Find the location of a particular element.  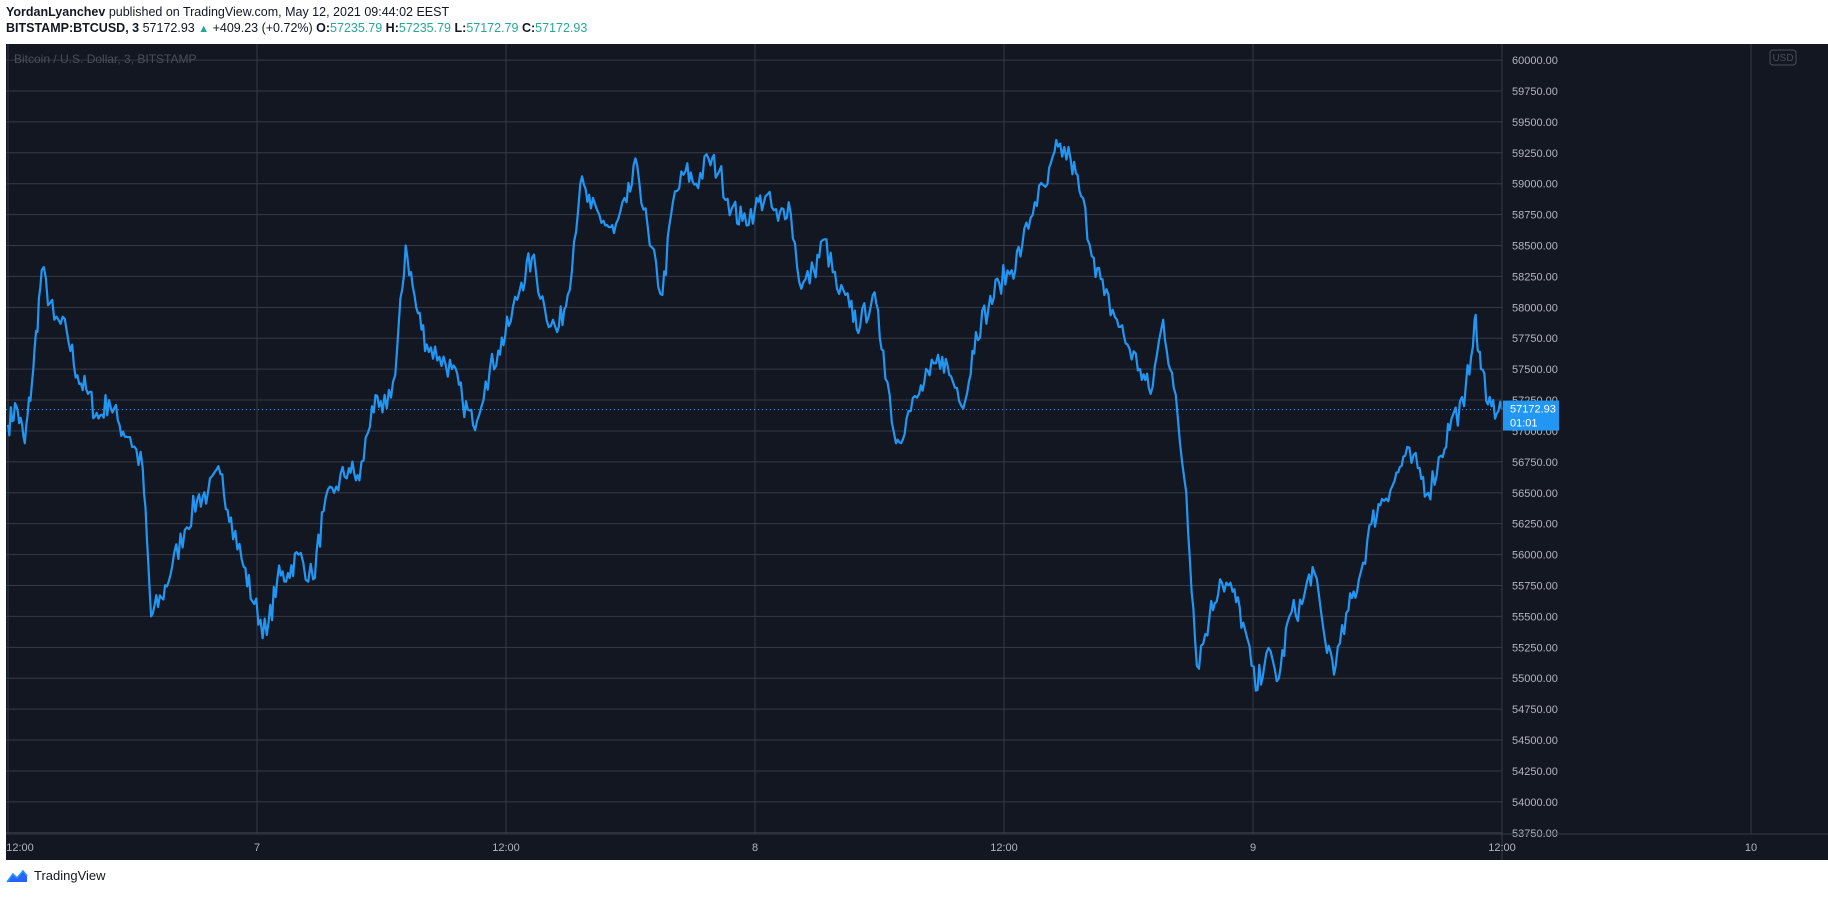

price-tick-label: 54500.00 is located at coordinates (1535, 741).